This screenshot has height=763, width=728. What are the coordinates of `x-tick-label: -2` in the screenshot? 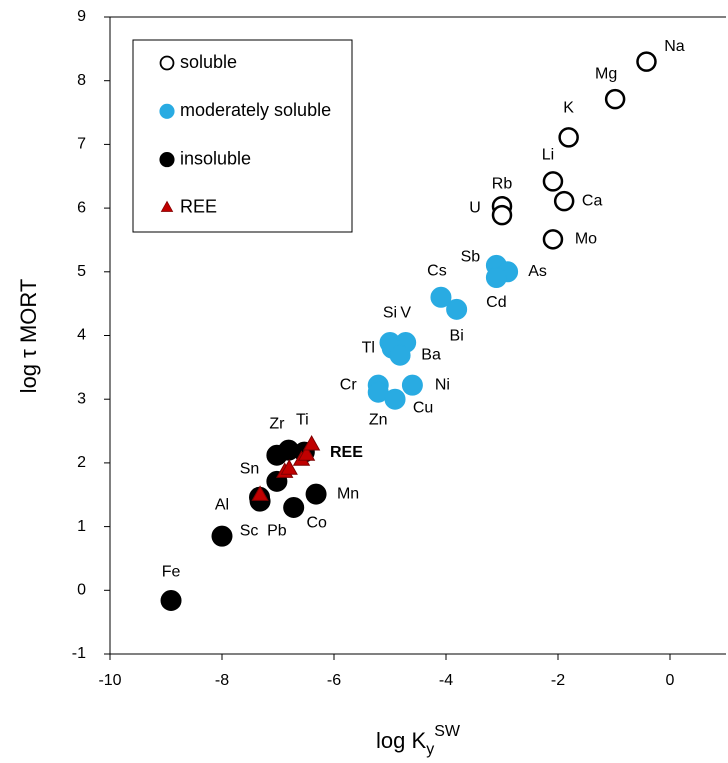 It's located at (558, 680).